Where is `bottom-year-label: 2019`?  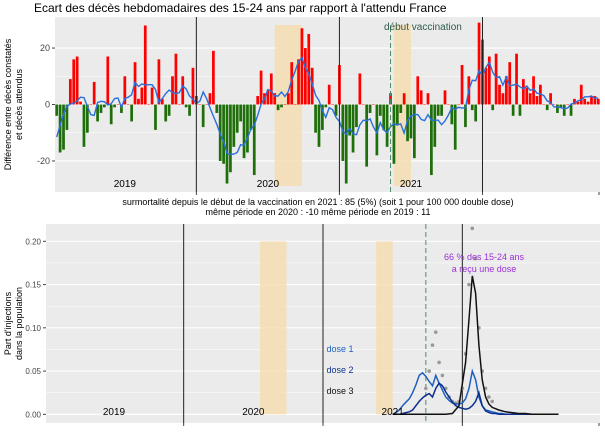
bottom-year-label: 2019 is located at coordinates (114, 412).